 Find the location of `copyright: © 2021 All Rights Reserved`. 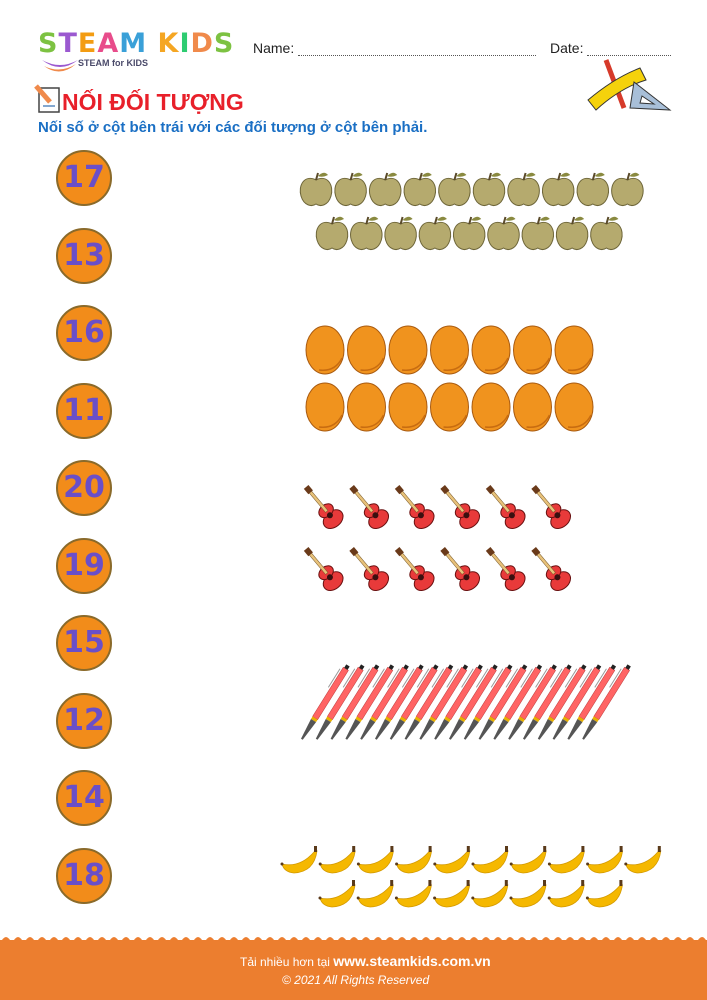

copyright: © 2021 All Rights Reserved is located at coordinates (356, 980).